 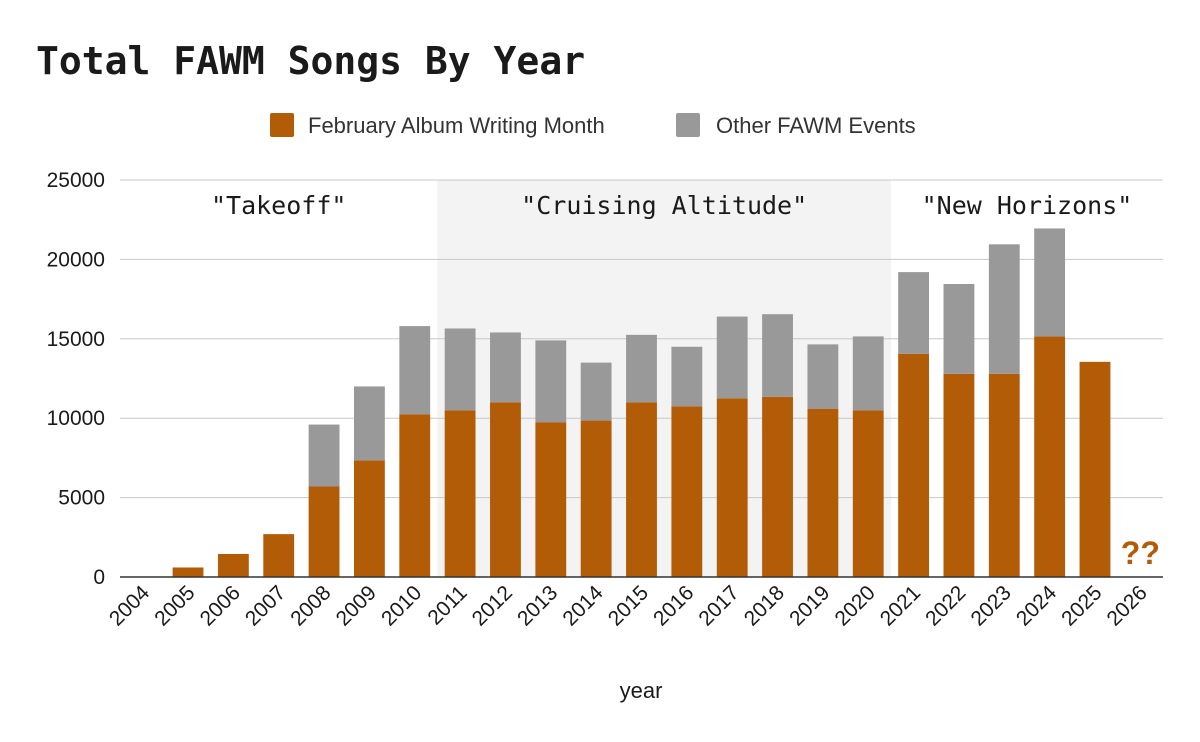 What do you see at coordinates (279, 555) in the screenshot?
I see `bar-february-2007` at bounding box center [279, 555].